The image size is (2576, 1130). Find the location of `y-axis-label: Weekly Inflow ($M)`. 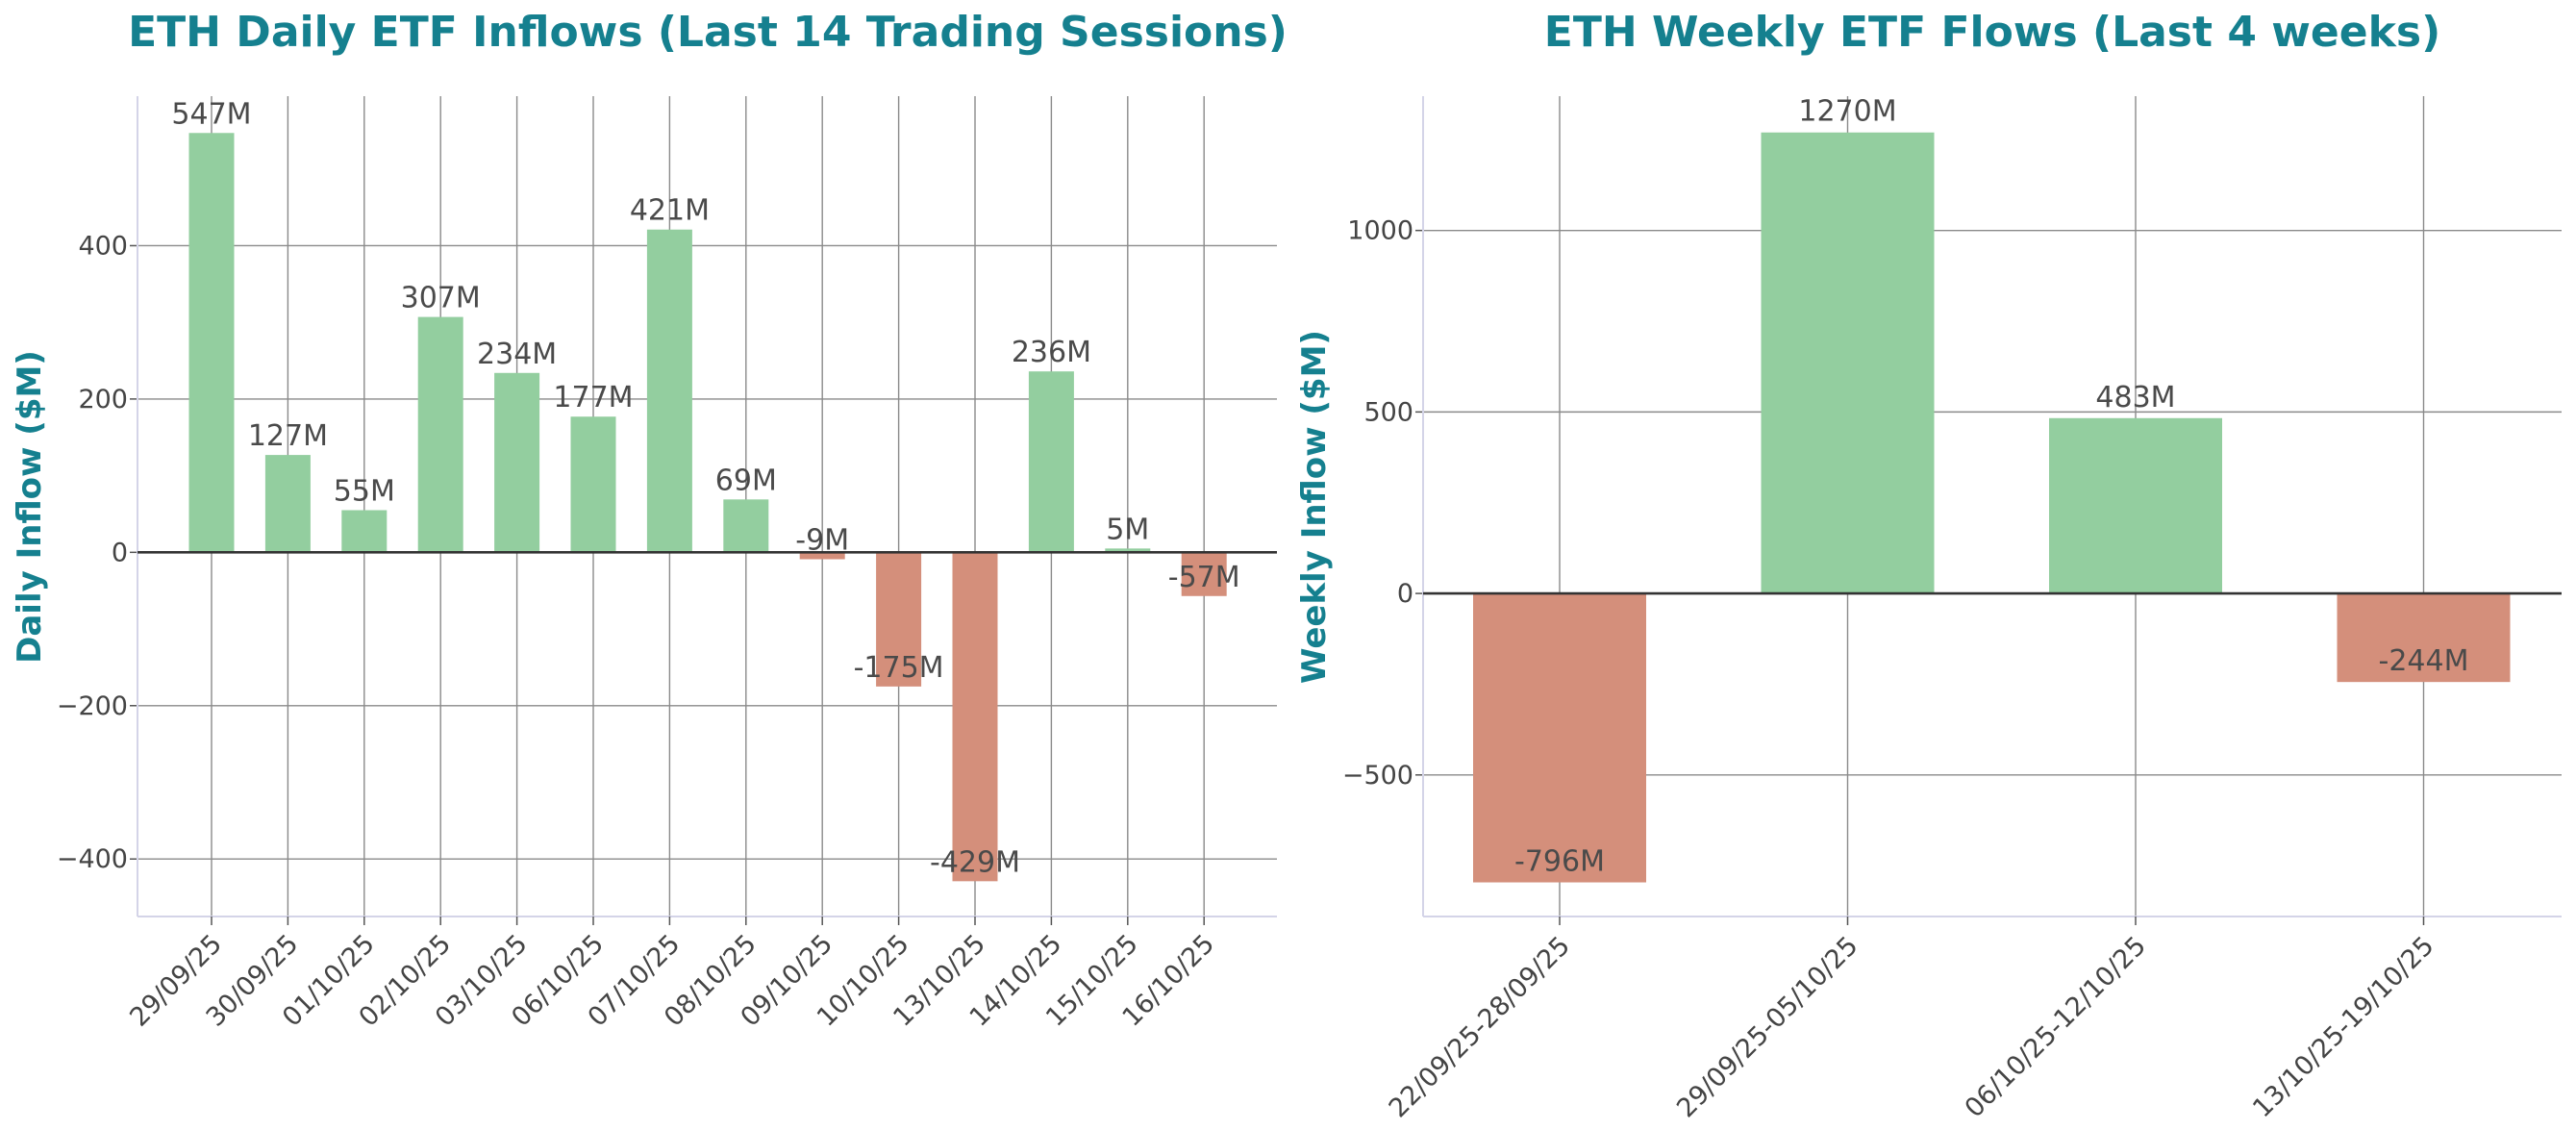

y-axis-label: Weekly Inflow ($M) is located at coordinates (1314, 507).